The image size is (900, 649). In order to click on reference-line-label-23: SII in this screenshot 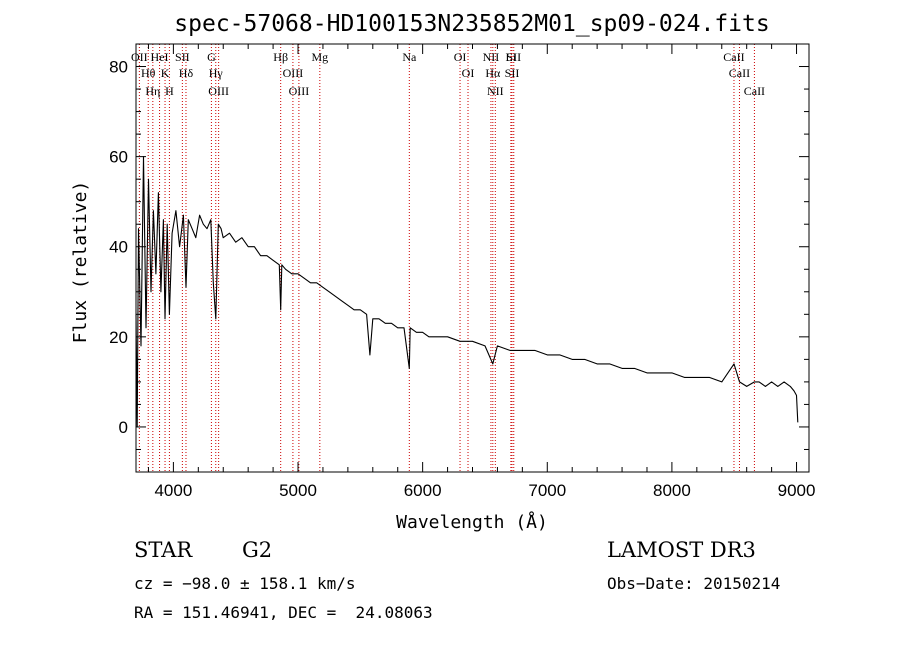, I will do `click(513, 57)`.